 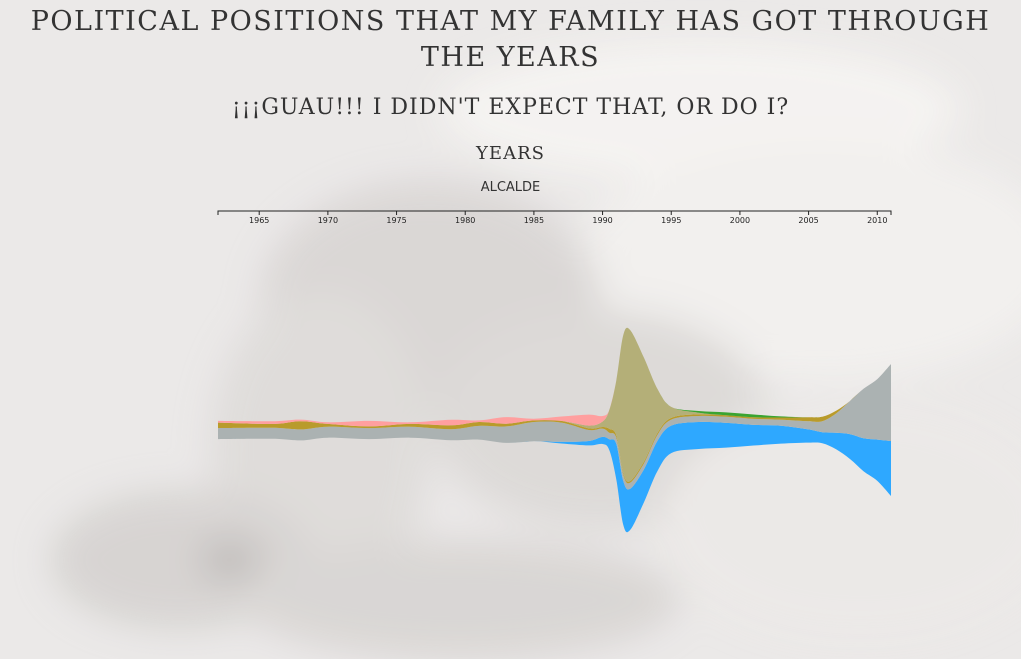 I want to click on x-tick-label: 1995, so click(x=671, y=220).